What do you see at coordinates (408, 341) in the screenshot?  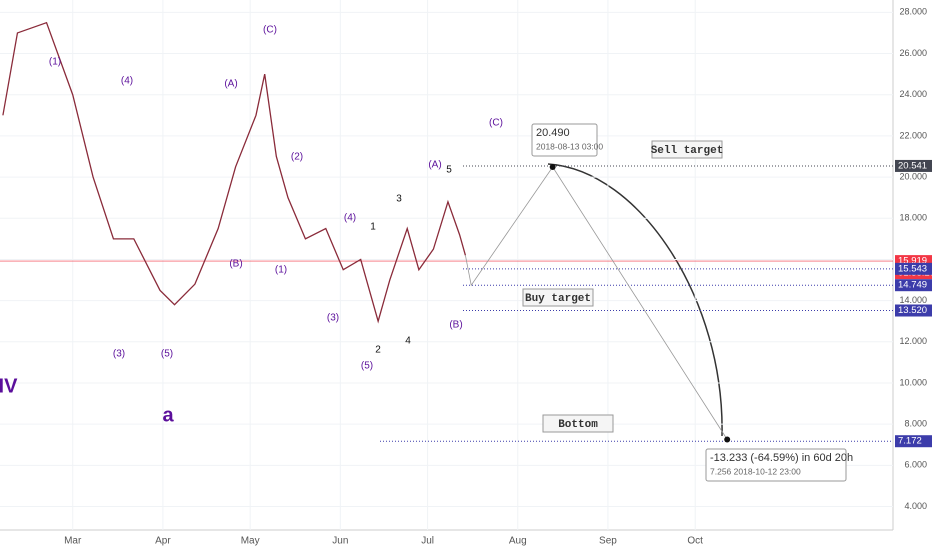 I see `wave-label: 4` at bounding box center [408, 341].